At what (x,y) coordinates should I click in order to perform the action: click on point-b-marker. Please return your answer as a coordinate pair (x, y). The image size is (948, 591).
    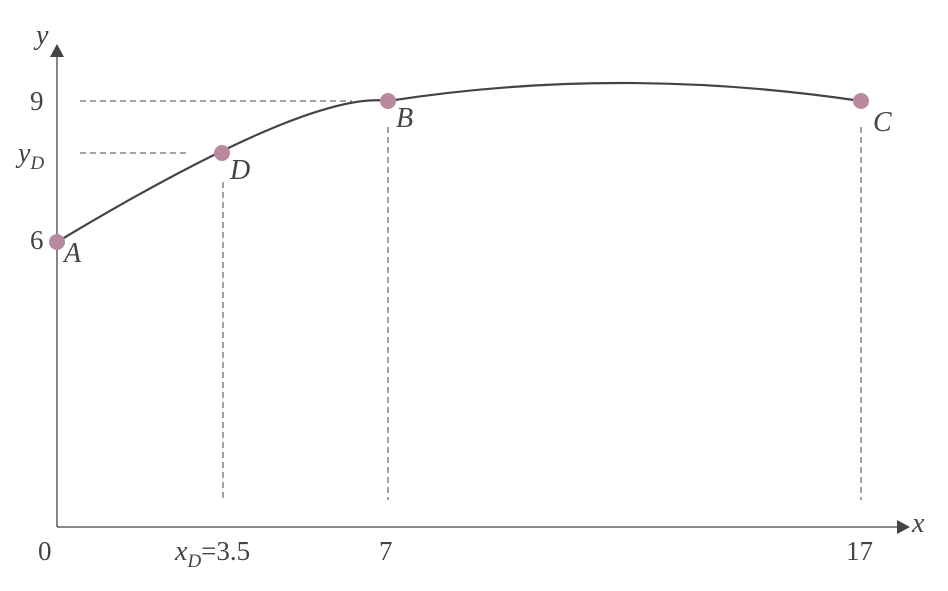
    Looking at the image, I should click on (388, 101).